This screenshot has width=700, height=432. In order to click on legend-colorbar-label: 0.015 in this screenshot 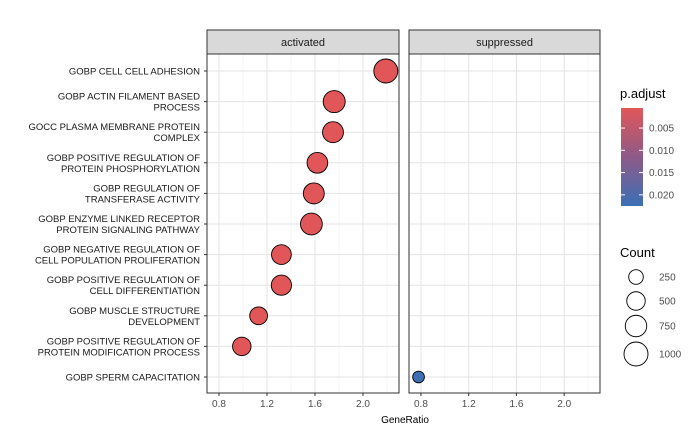, I will do `click(661, 173)`.